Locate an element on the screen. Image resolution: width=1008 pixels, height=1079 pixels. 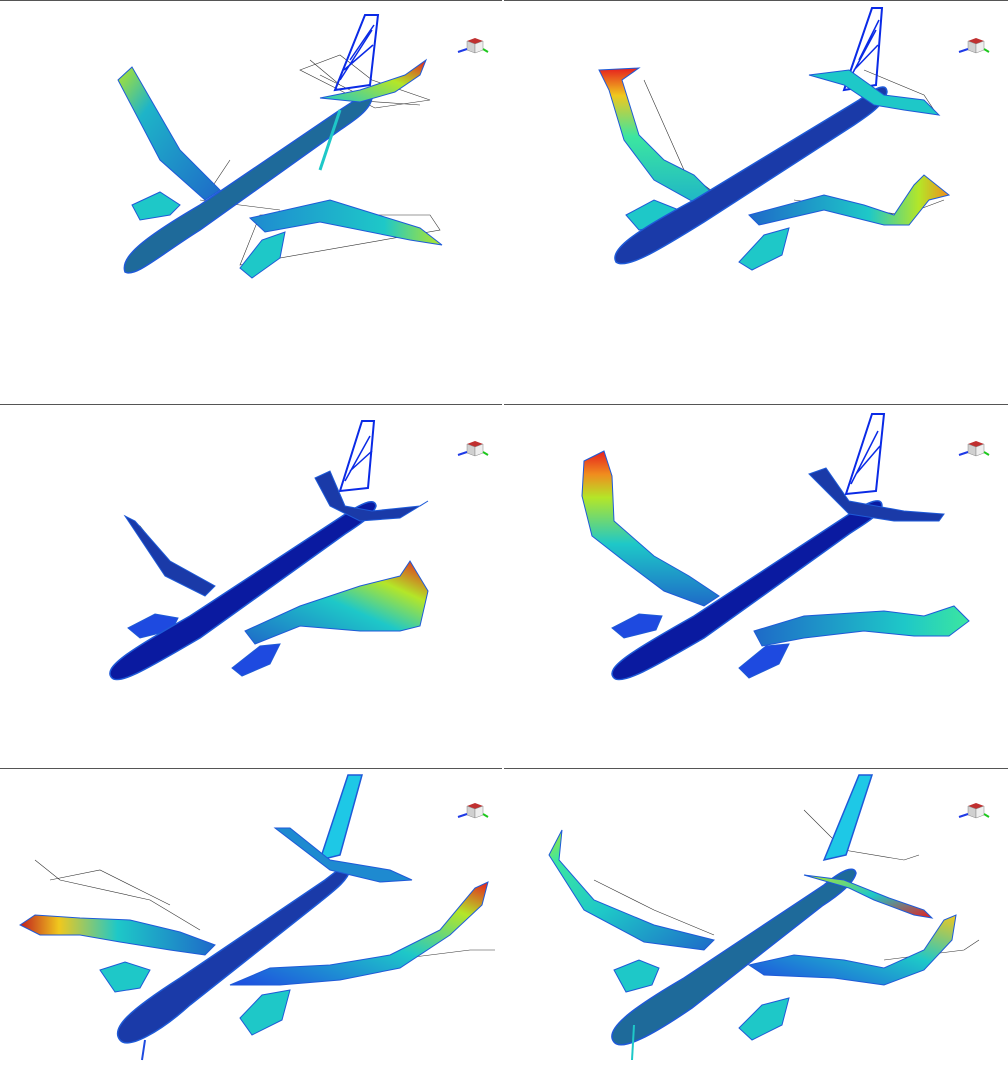
panel-divider-top is located at coordinates (504, 0).